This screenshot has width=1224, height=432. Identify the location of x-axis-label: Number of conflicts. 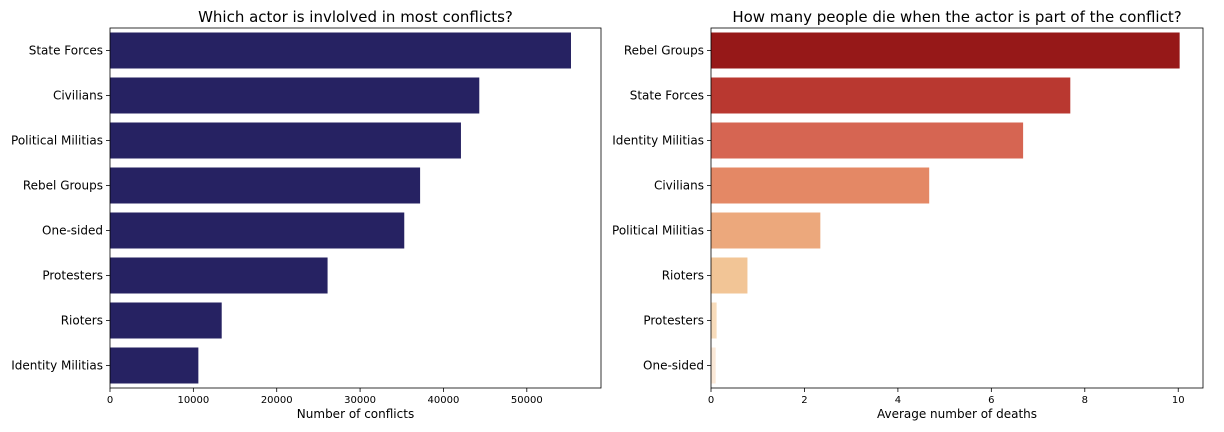
(355, 414).